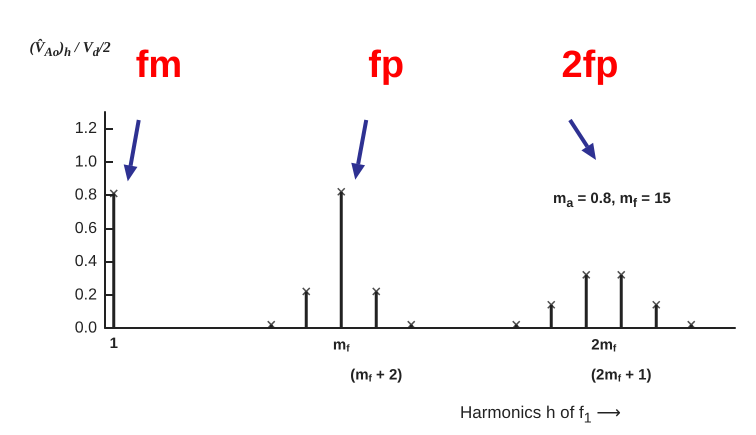 The width and height of the screenshot is (756, 435). Describe the element at coordinates (86, 328) in the screenshot. I see `y-tick-label: 0.0` at that location.